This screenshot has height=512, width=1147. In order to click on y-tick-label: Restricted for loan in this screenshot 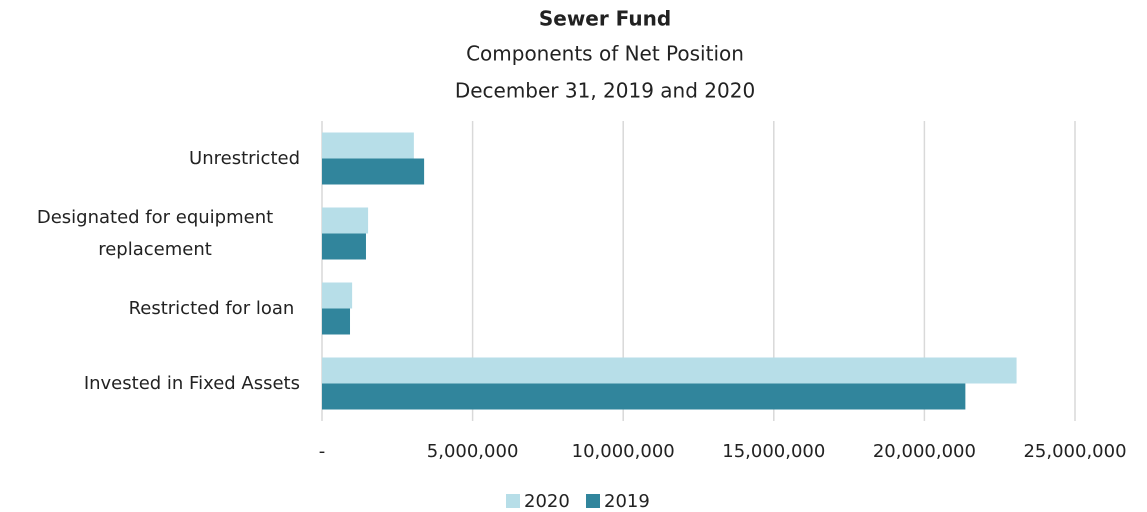, I will do `click(214, 308)`.